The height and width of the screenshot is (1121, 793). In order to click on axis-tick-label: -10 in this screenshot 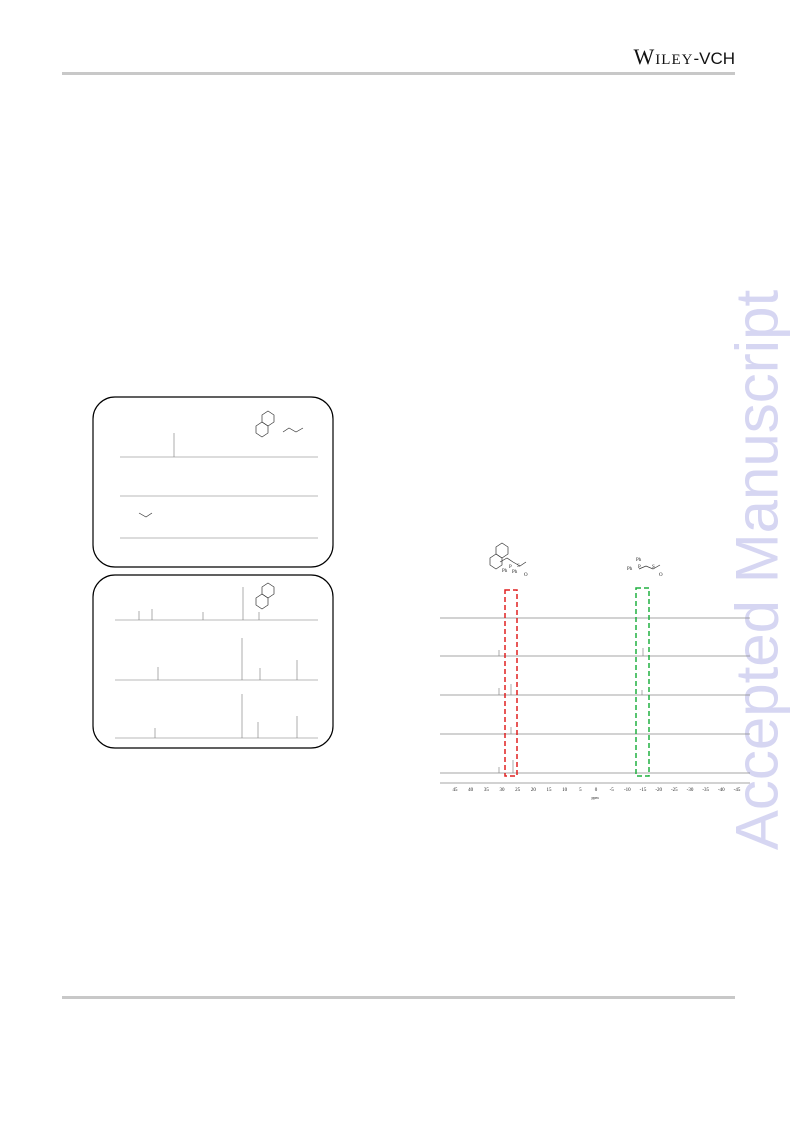, I will do `click(627, 790)`.